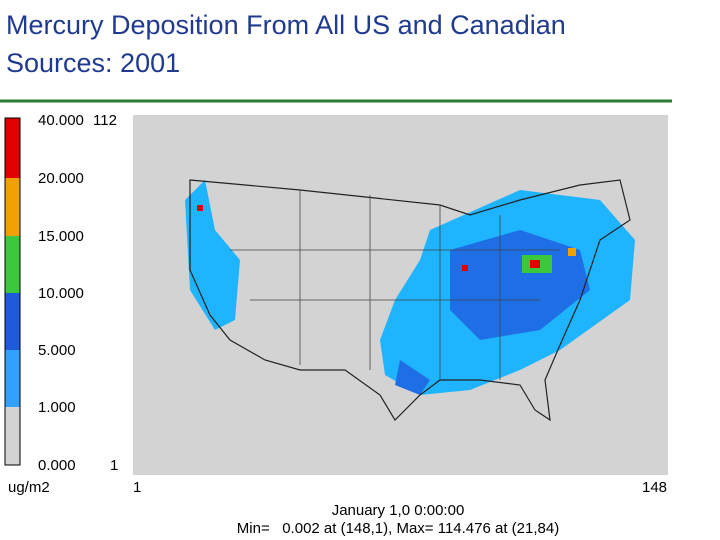 The width and height of the screenshot is (720, 540). What do you see at coordinates (398, 510) in the screenshot?
I see `time-label: January 1,0 0:00:00` at bounding box center [398, 510].